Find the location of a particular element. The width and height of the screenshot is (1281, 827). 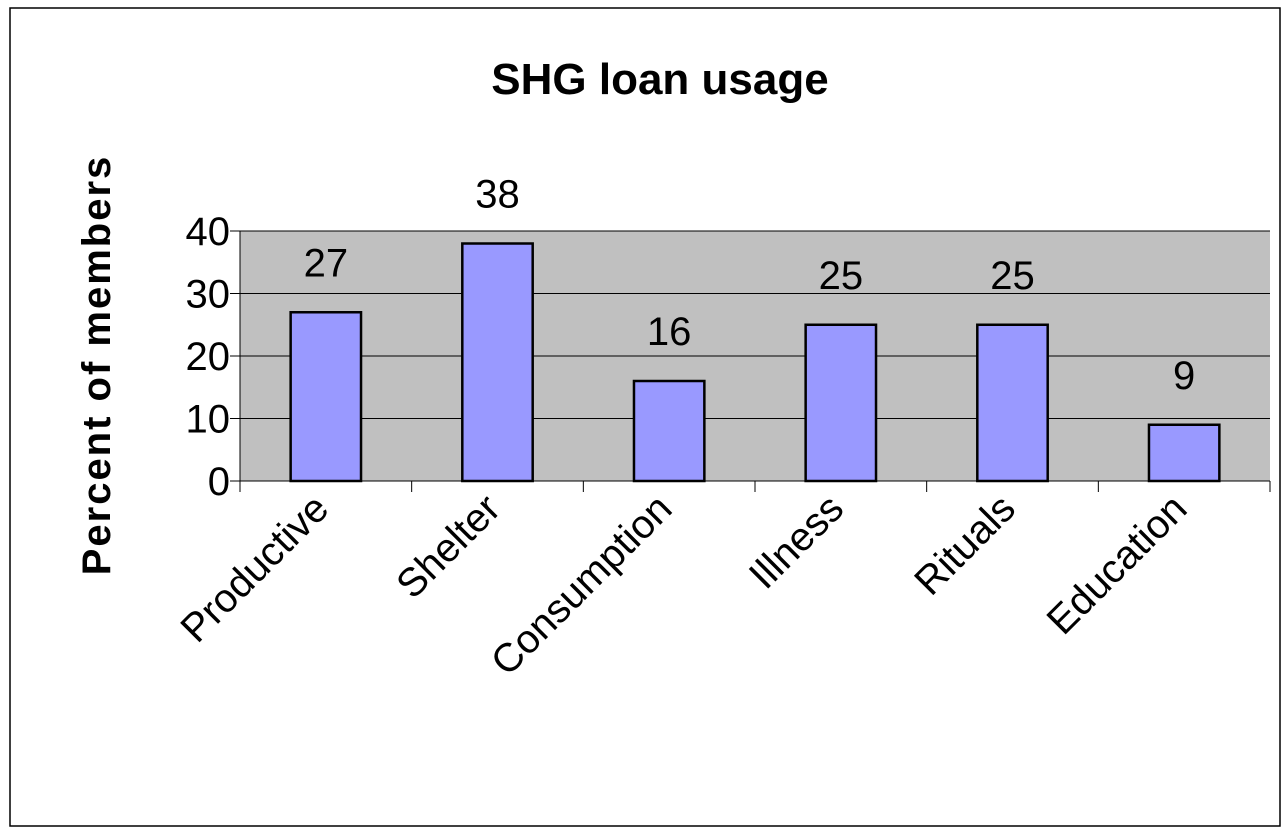

y-tick-label: 20 is located at coordinates (208, 357).